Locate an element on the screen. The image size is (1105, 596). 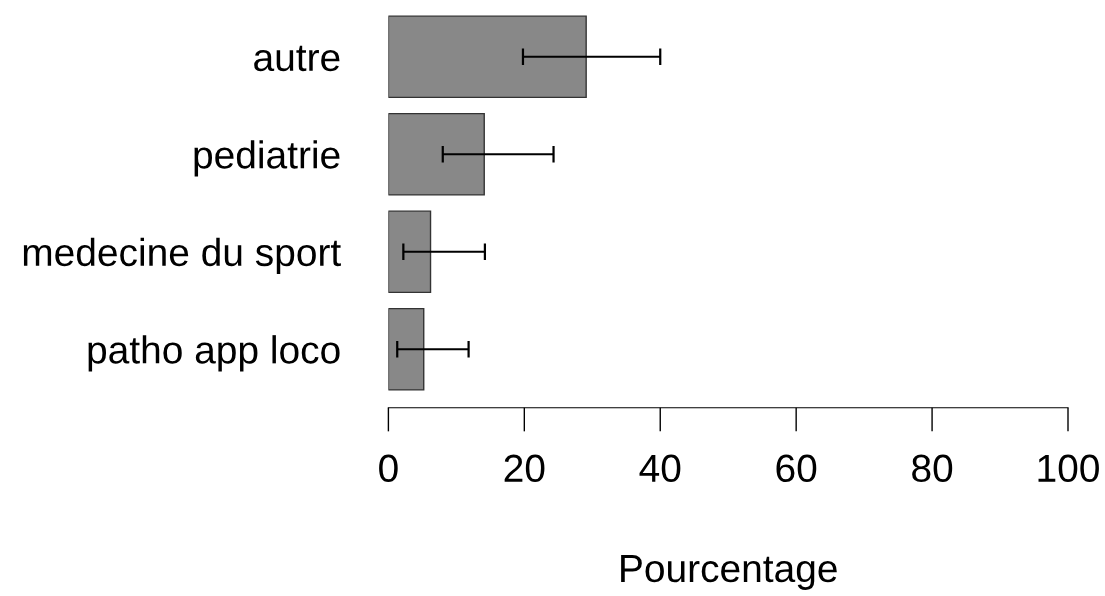
y-tick-label: autre is located at coordinates (297, 58).